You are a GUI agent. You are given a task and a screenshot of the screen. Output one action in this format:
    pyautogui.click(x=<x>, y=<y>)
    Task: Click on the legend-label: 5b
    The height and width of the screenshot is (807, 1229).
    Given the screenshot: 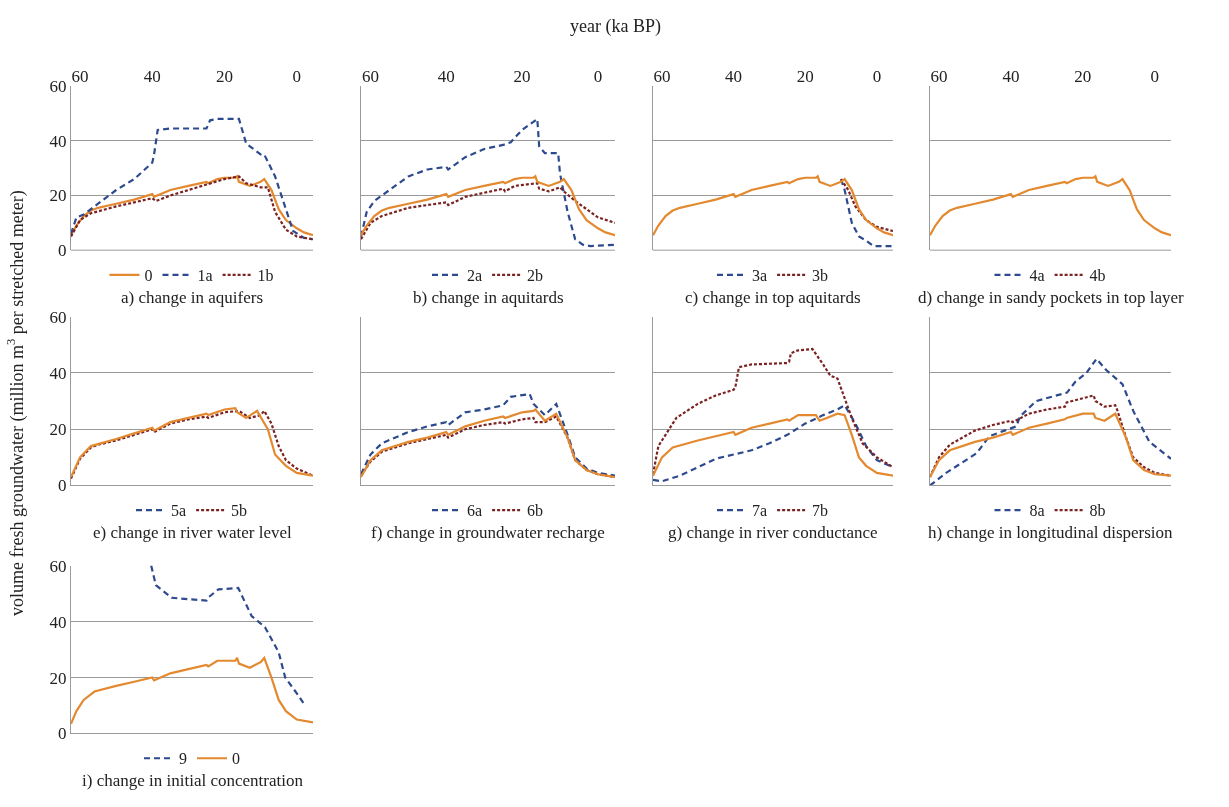 What is the action you would take?
    pyautogui.click(x=239, y=511)
    